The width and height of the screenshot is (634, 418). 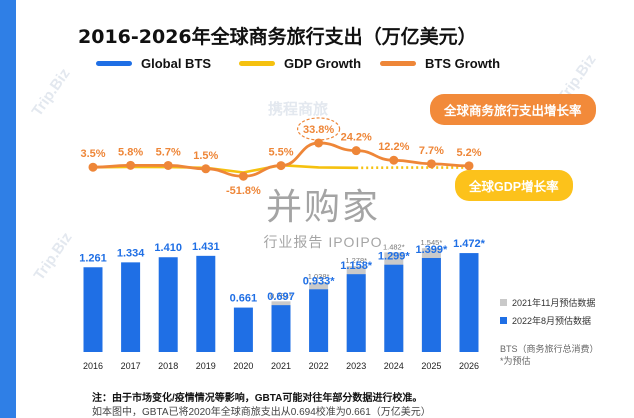 What do you see at coordinates (432, 242) in the screenshot?
I see `data-label-previous-estimate: 1.545*` at bounding box center [432, 242].